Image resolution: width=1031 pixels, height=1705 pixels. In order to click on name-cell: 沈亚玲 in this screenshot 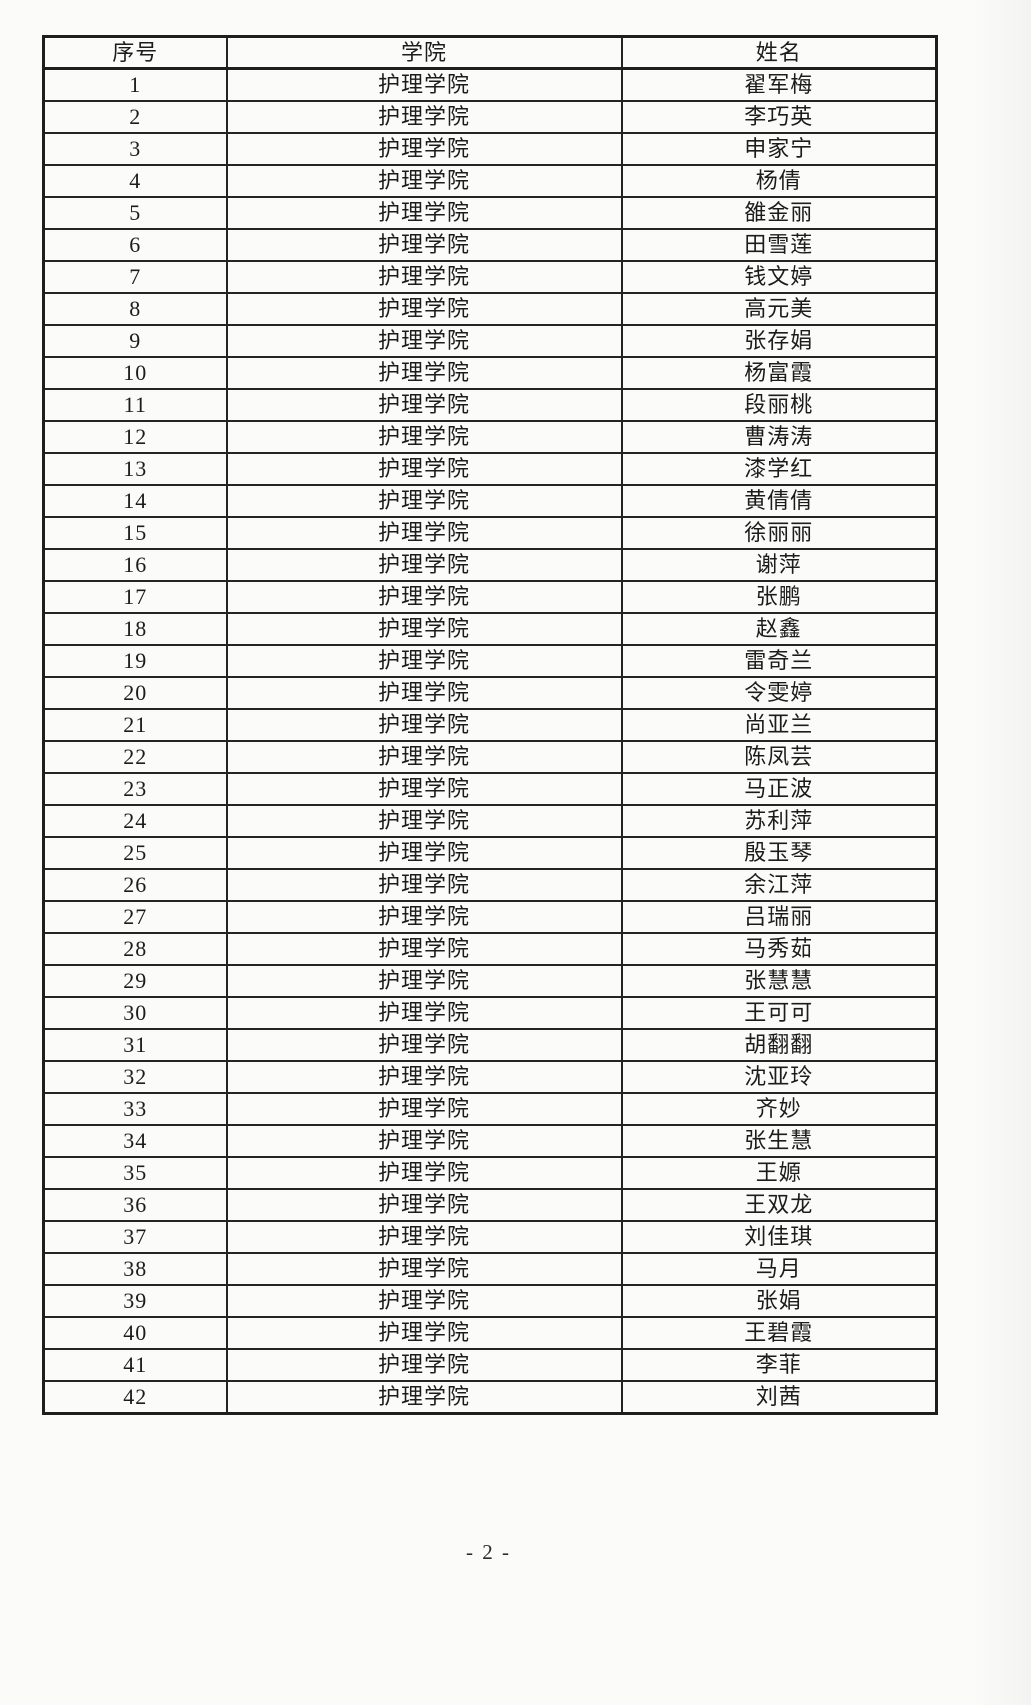, I will do `click(779, 1077)`.